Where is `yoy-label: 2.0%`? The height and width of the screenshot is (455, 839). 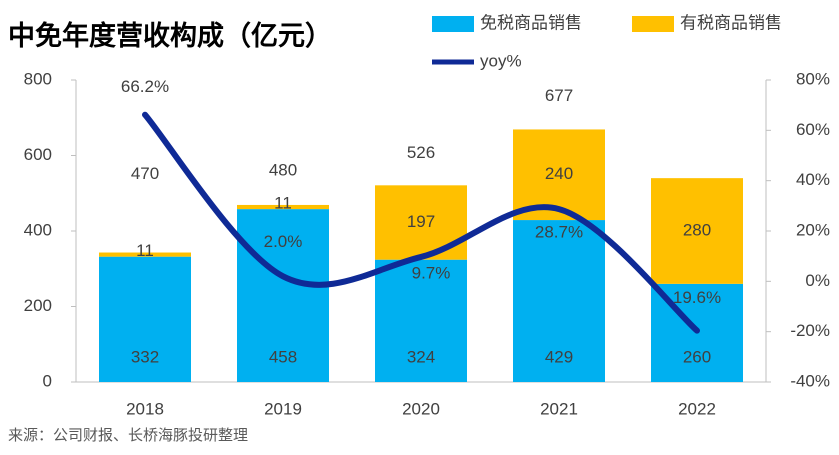 yoy-label: 2.0% is located at coordinates (283, 241).